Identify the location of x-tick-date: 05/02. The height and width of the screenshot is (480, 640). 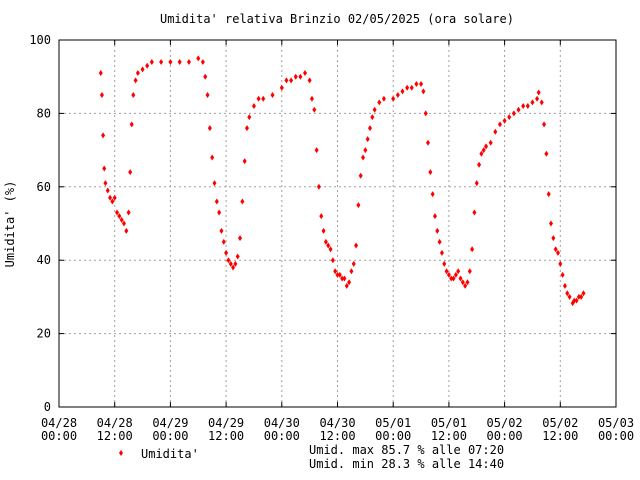
(505, 423).